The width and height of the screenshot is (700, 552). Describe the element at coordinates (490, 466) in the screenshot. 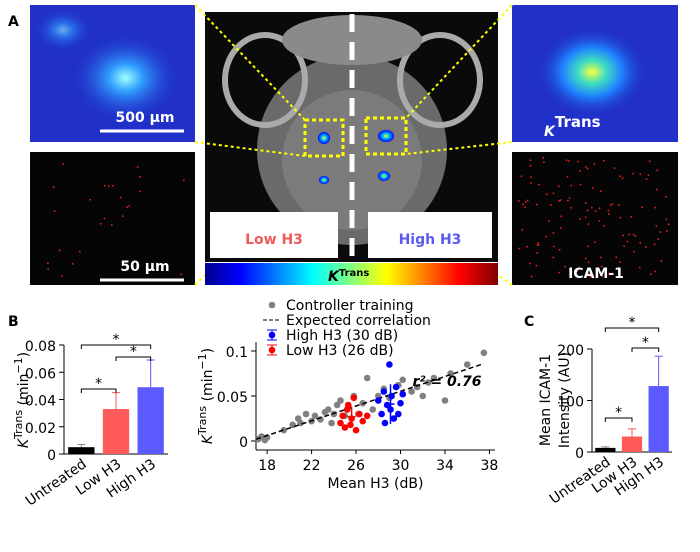

I see `x-tick-label: 38` at that location.